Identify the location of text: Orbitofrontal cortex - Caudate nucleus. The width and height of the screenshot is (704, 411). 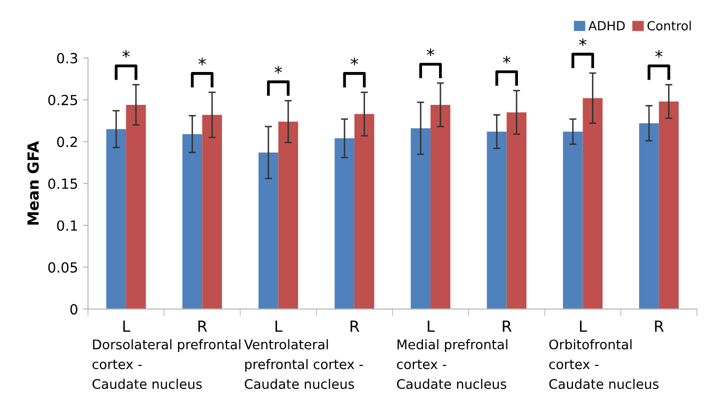
(603, 364).